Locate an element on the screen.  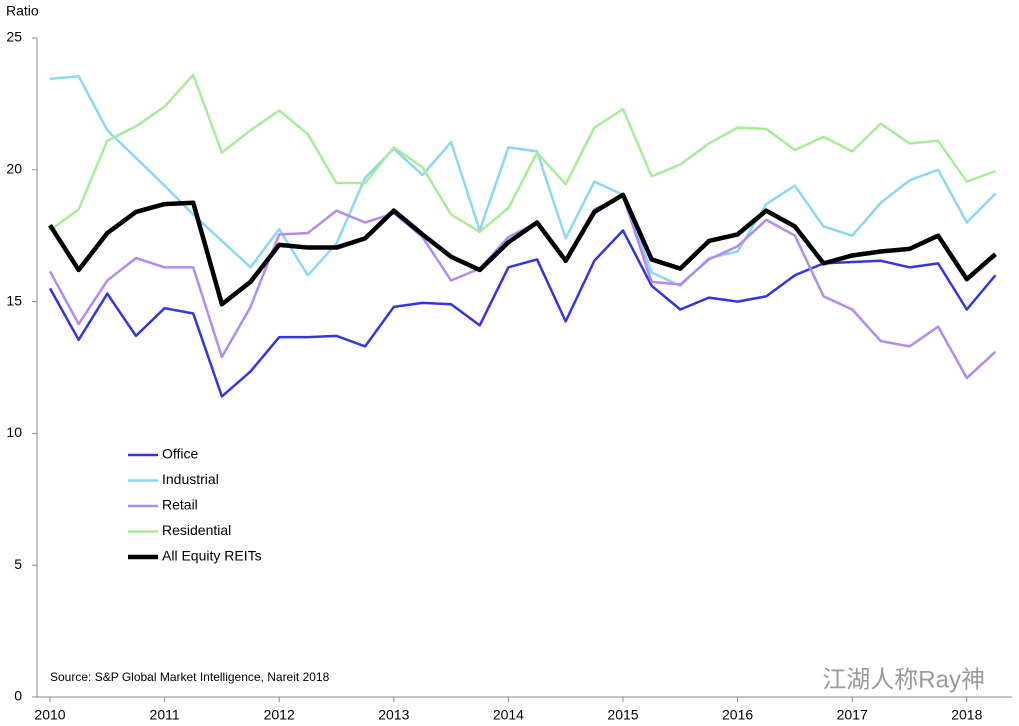
legend-label: All Equity REITs is located at coordinates (212, 556).